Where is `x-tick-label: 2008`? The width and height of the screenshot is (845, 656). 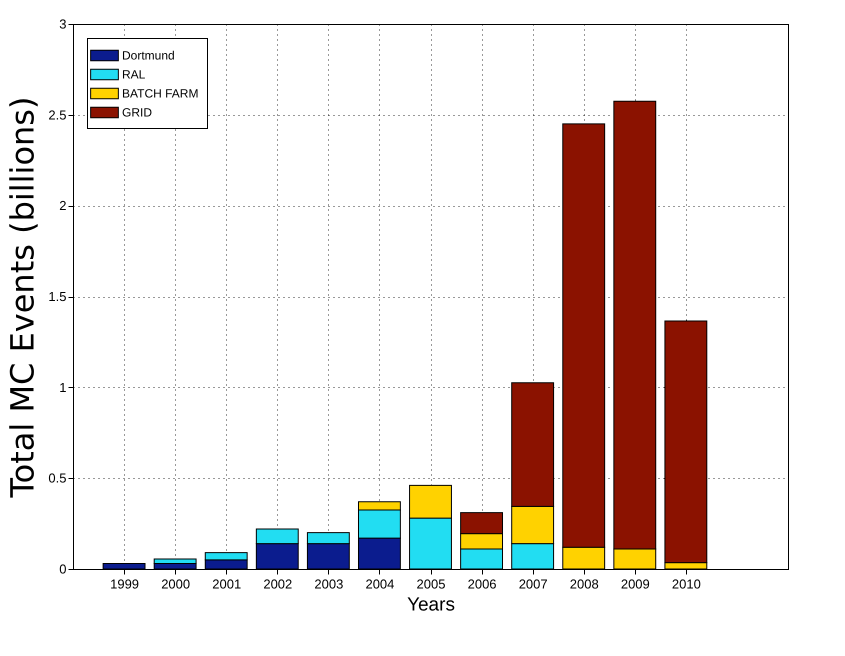 x-tick-label: 2008 is located at coordinates (584, 584).